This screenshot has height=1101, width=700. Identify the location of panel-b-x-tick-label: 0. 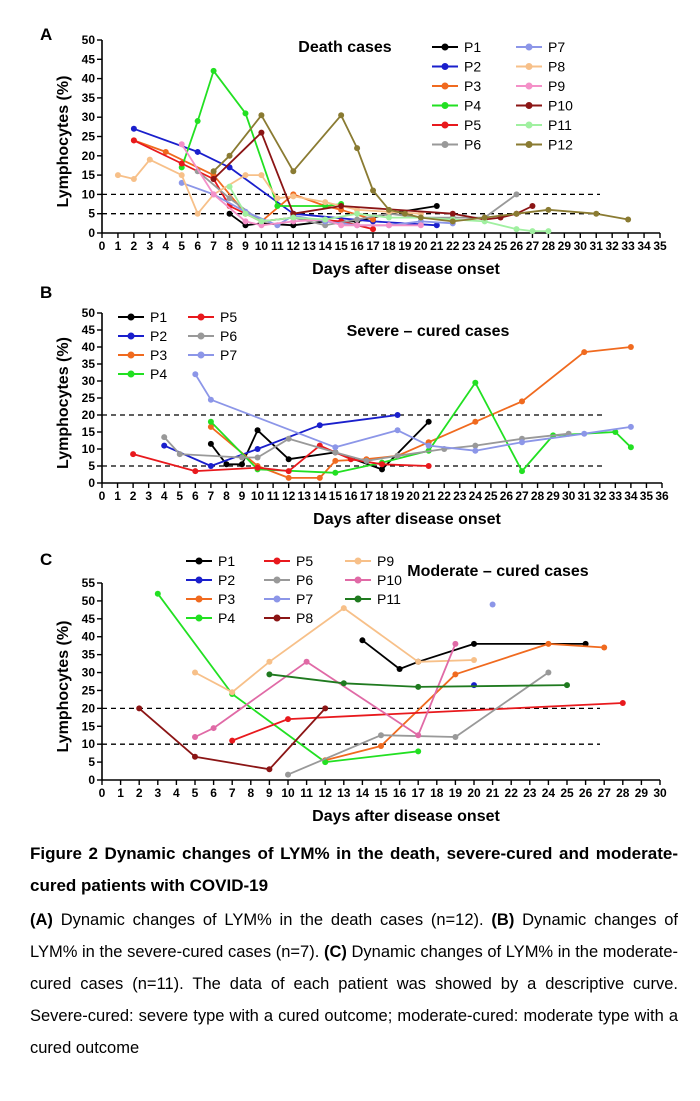
(102, 496).